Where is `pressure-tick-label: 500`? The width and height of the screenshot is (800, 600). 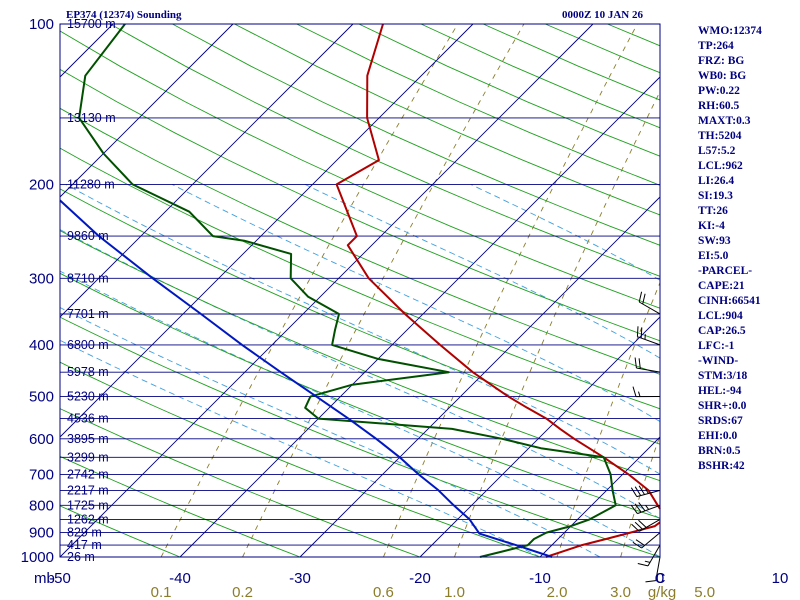
pressure-tick-label: 500 is located at coordinates (41, 397).